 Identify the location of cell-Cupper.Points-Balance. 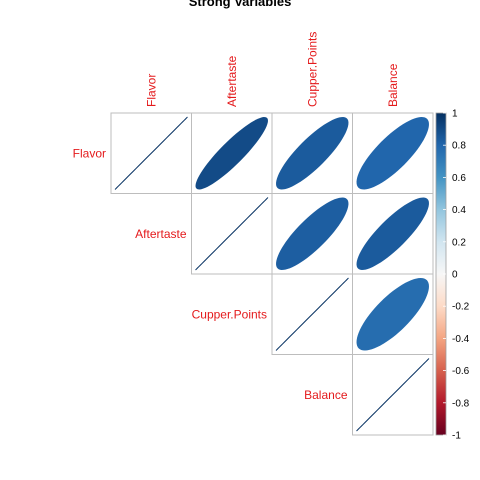
(393, 314).